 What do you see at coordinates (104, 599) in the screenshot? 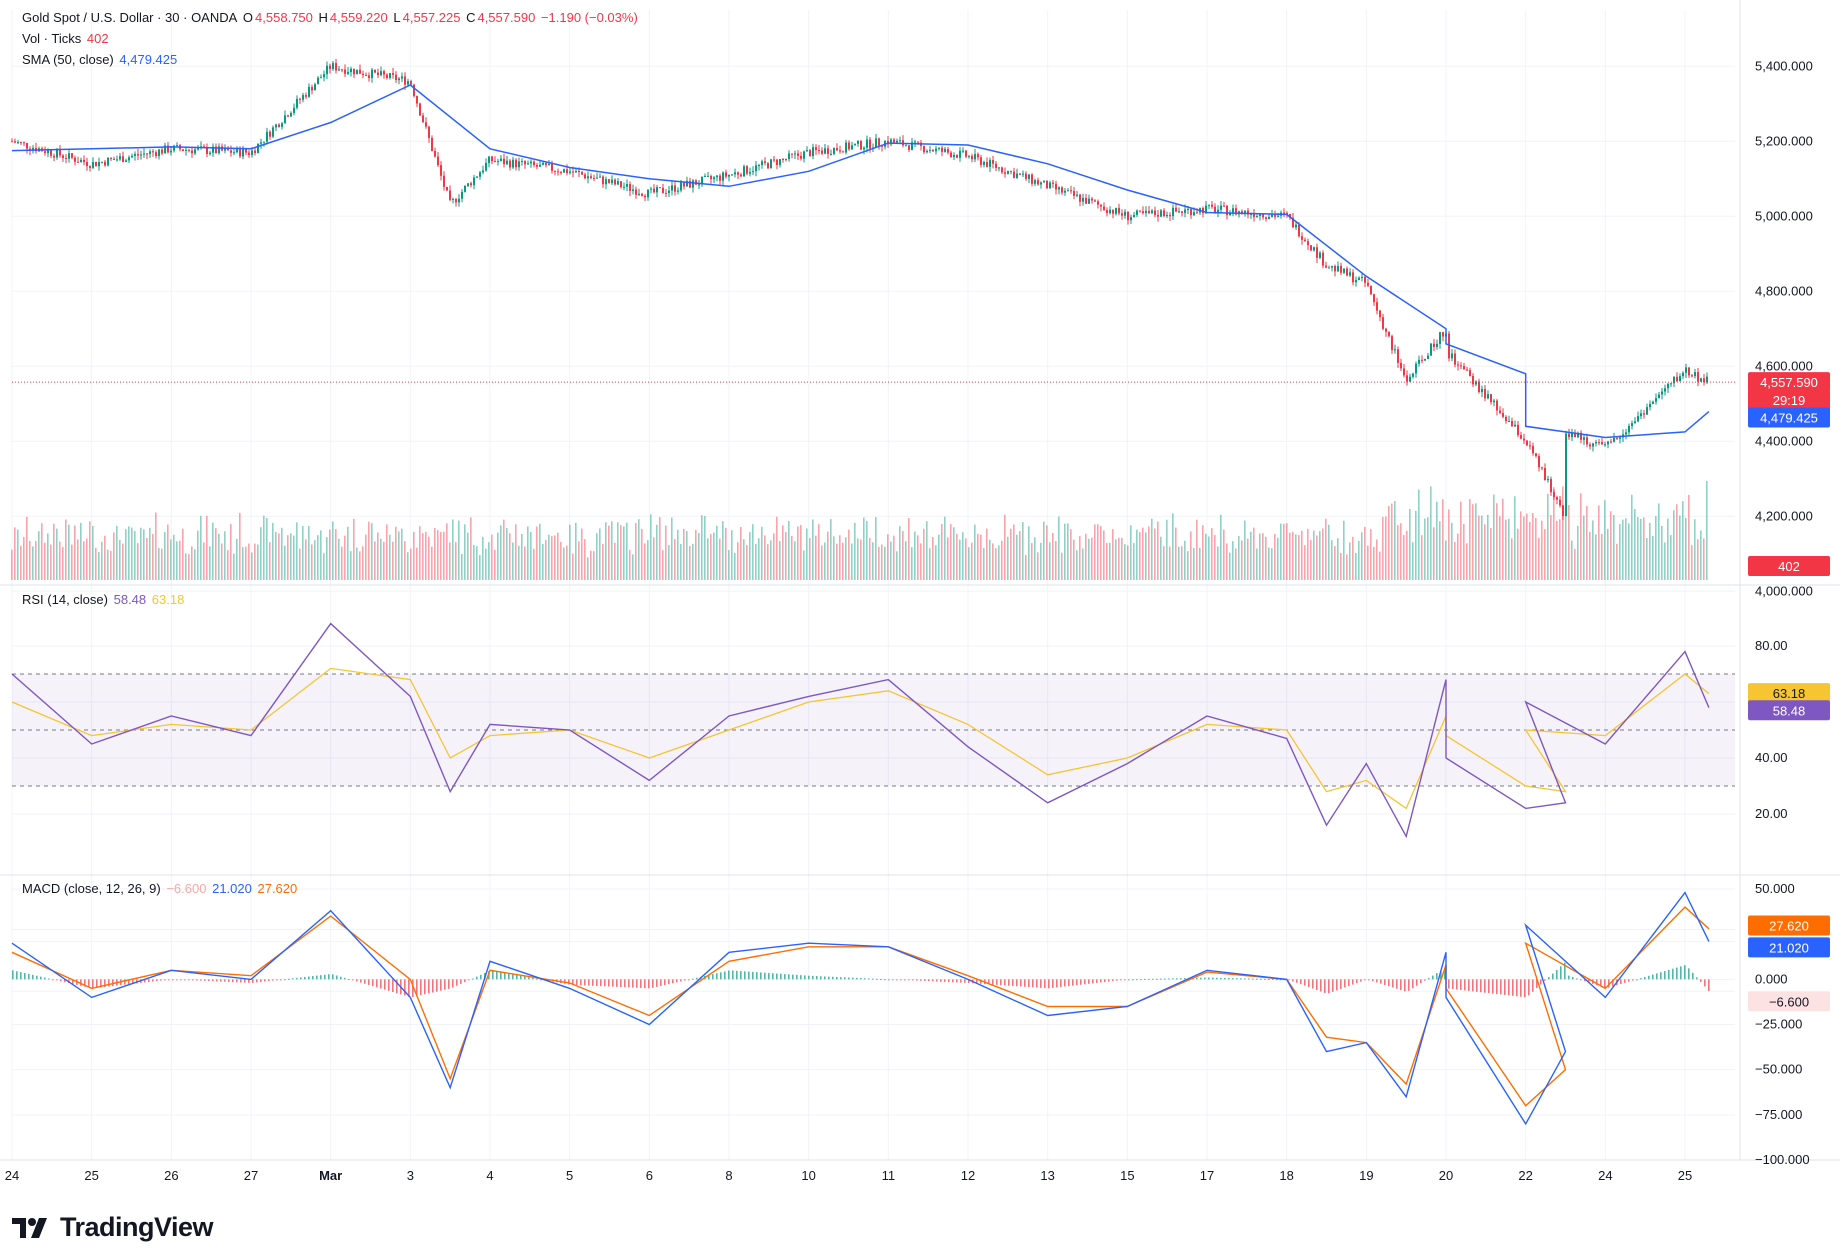
I see `rsi-legend: RSI (14, close) 58.48 63.18` at bounding box center [104, 599].